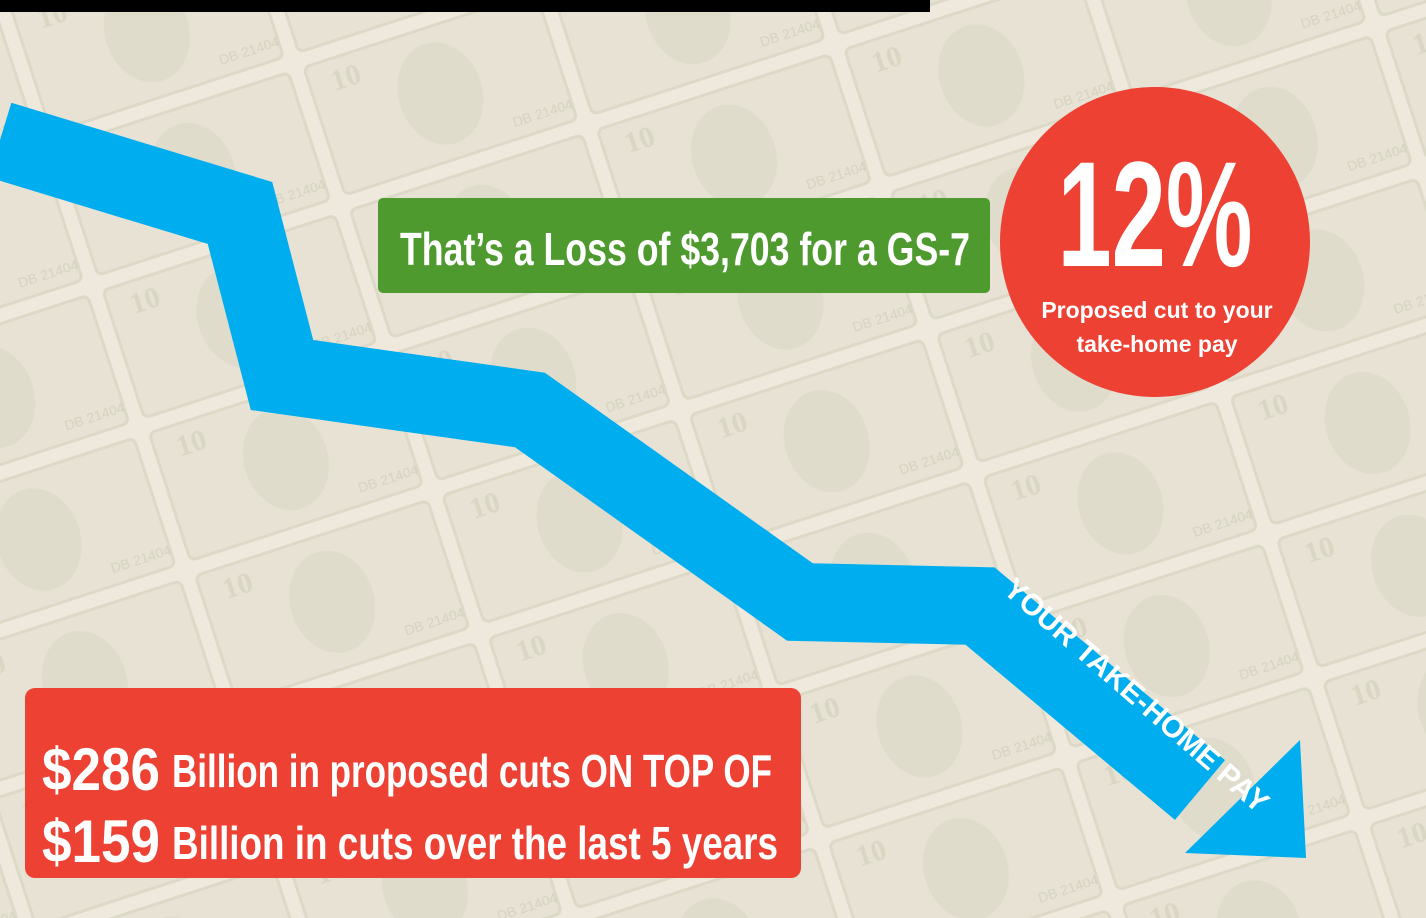 The image size is (1426, 918). I want to click on percent-circle, so click(1155, 242).